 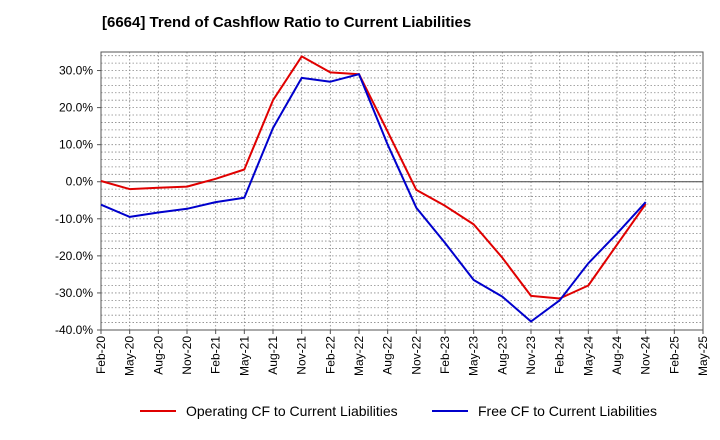 What do you see at coordinates (450, 411) in the screenshot?
I see `legend-swatch-free-cf` at bounding box center [450, 411].